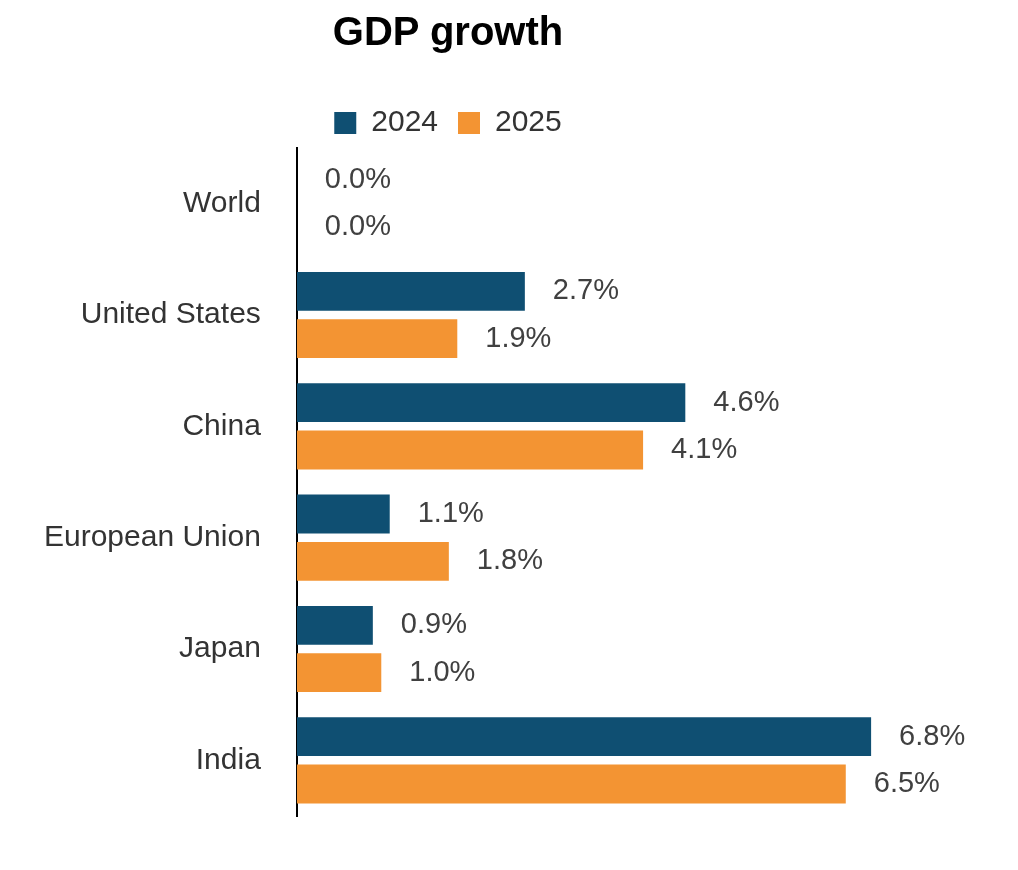  Describe the element at coordinates (222, 424) in the screenshot. I see `y-tick-label: China` at that location.